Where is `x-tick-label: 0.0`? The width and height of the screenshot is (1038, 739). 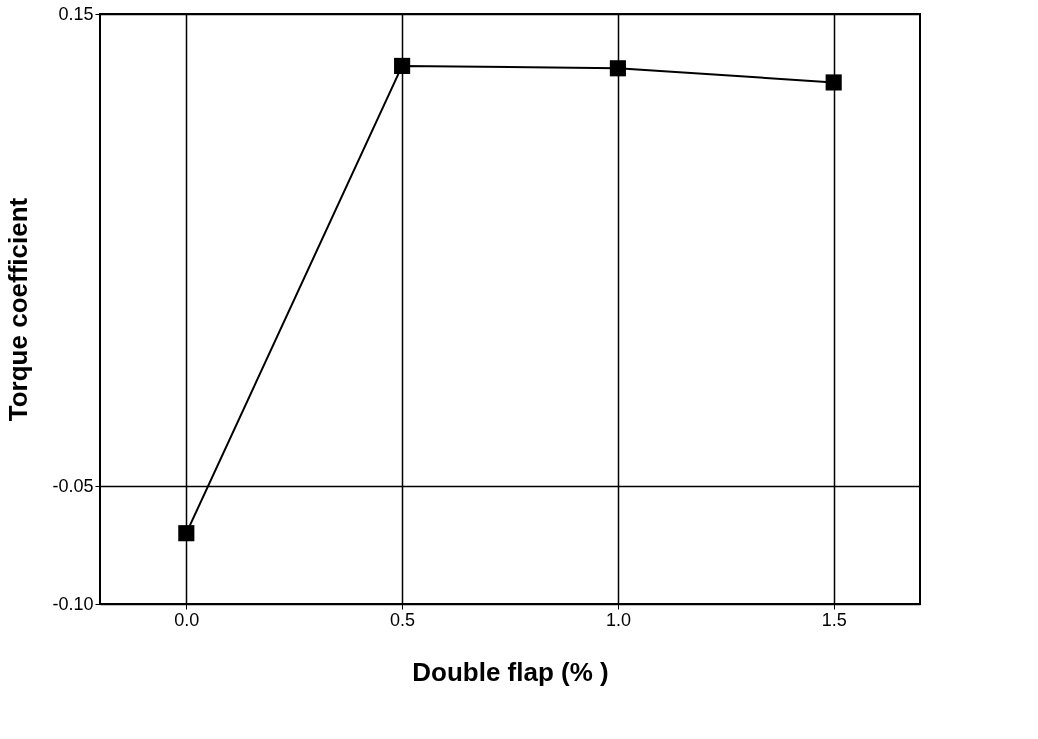 x-tick-label: 0.0 is located at coordinates (187, 619).